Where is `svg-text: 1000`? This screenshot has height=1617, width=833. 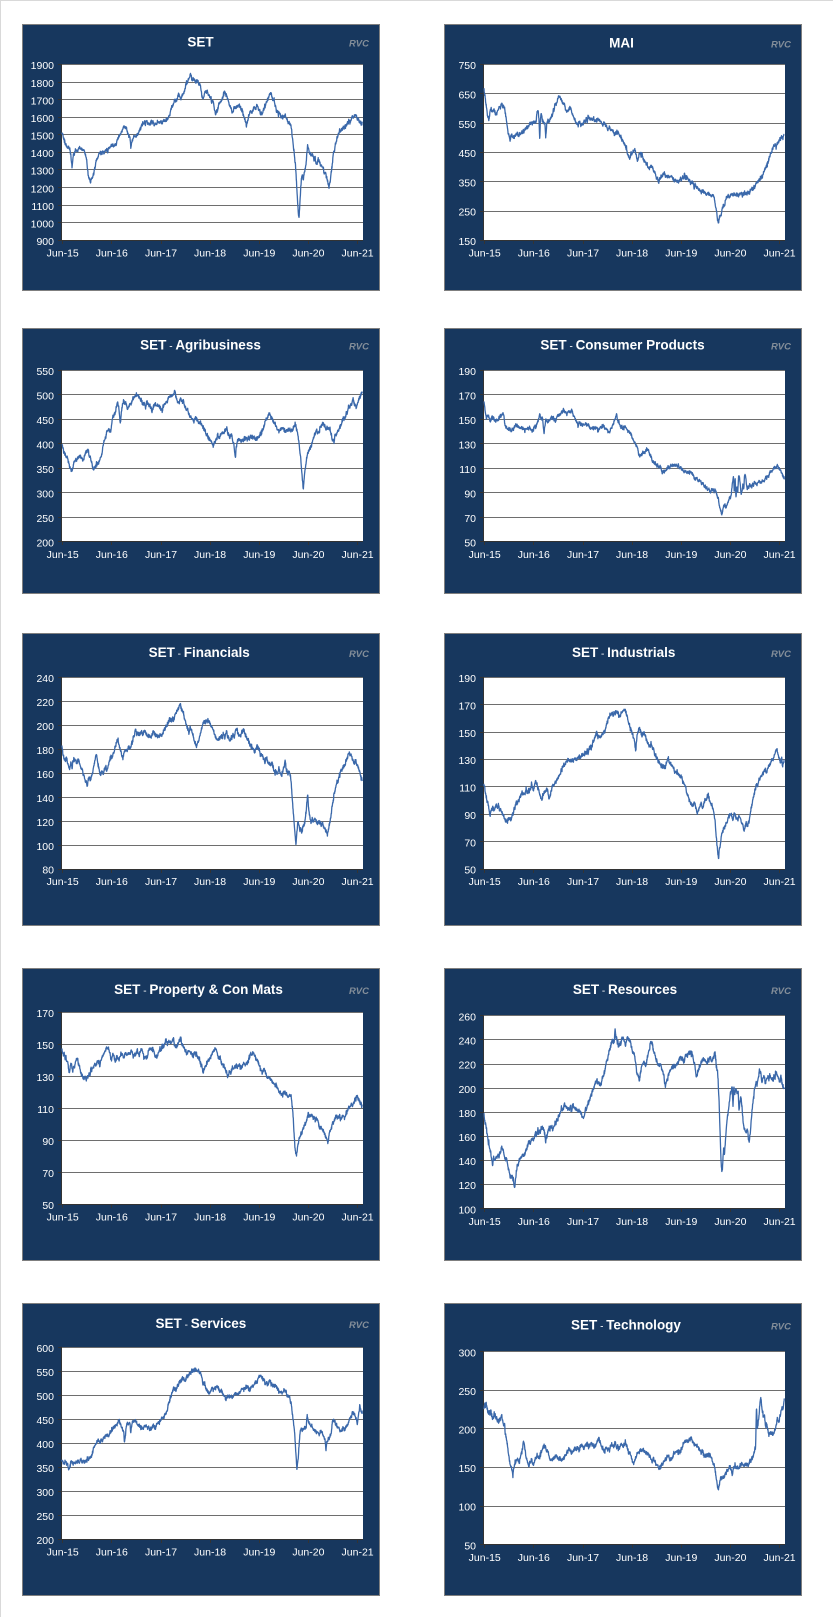
svg-text: 1000 is located at coordinates (43, 224).